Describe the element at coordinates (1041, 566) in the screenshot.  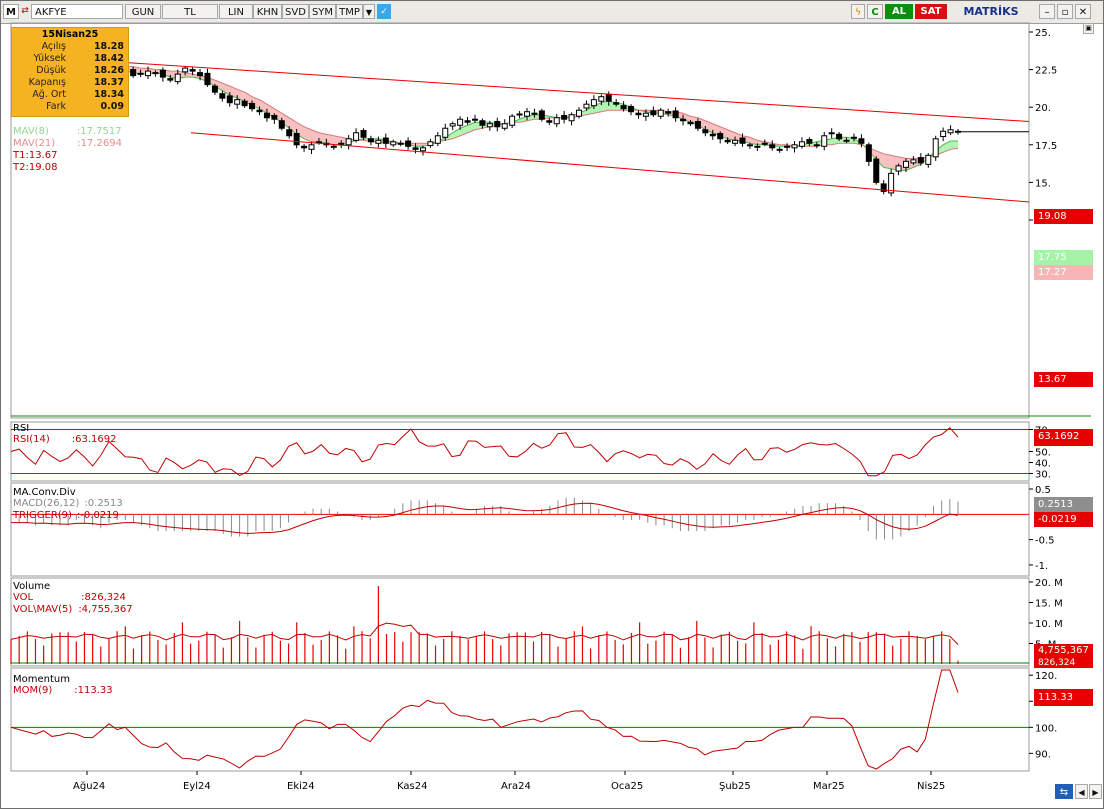
I see `macd-tick-label: -1.` at that location.